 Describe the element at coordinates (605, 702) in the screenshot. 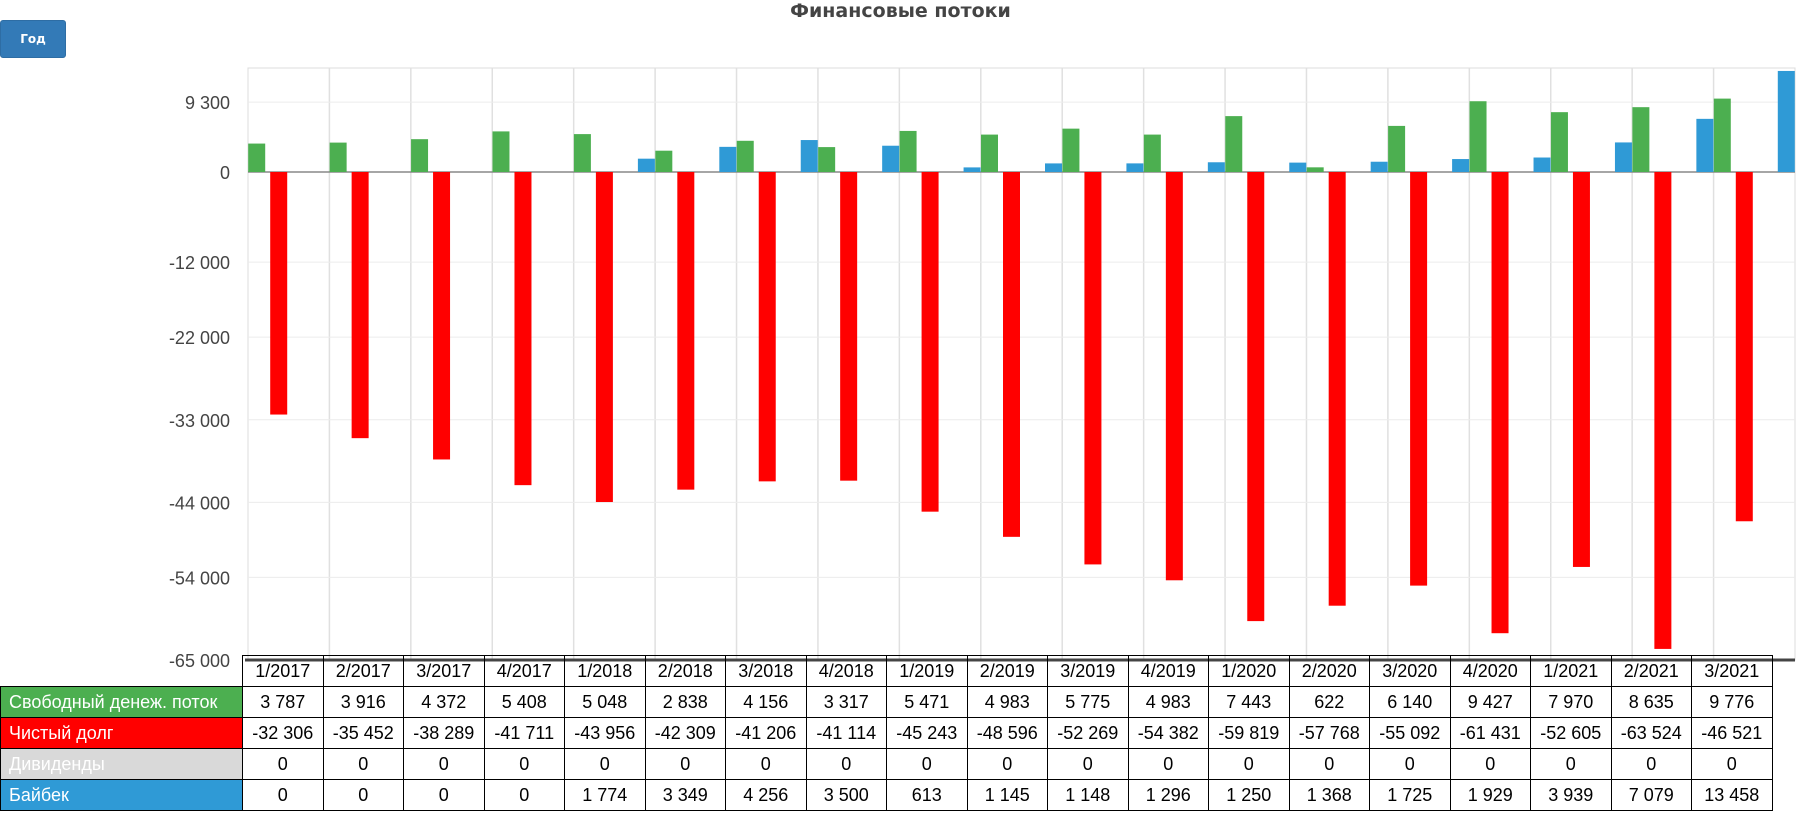

I see `table-cell-value: 5 048` at that location.